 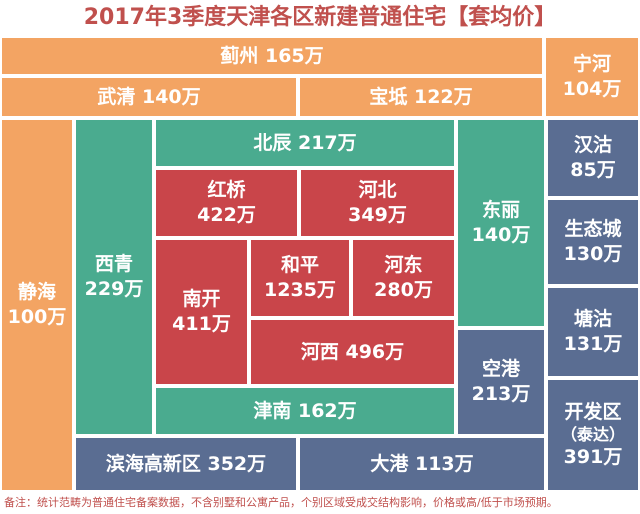 I want to click on page-title: 2017年3季度天津各区新建普通住宅【套均价】, so click(x=320, y=18).